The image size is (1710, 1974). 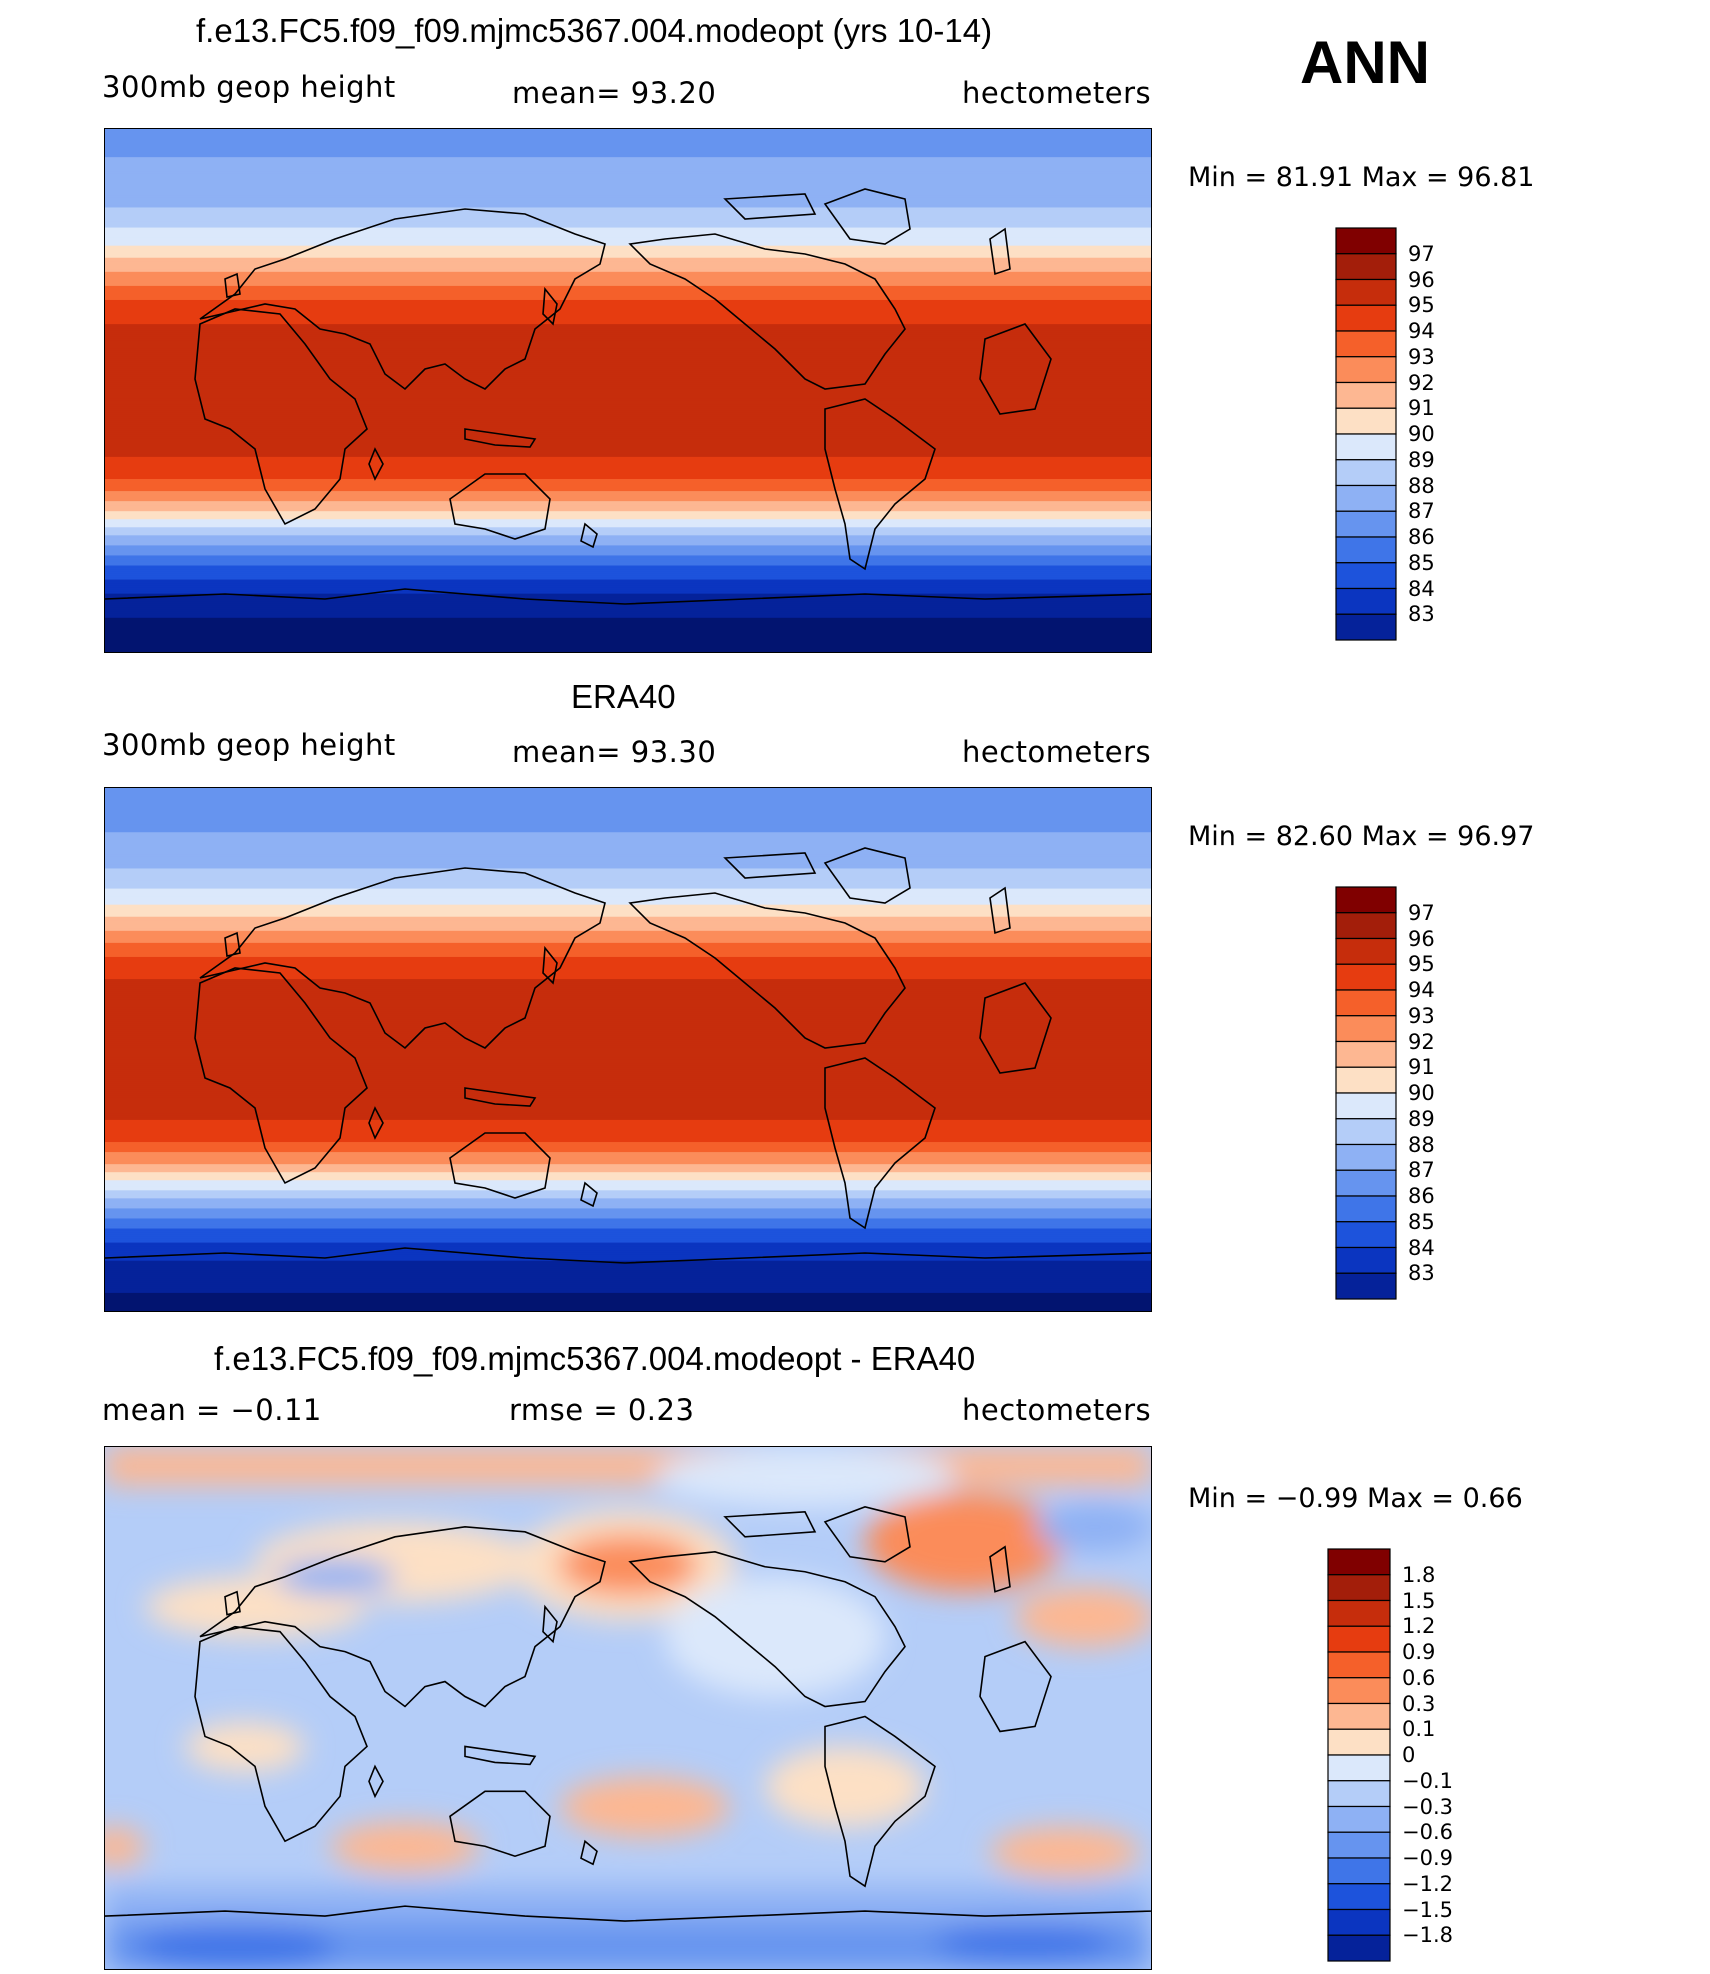 I want to click on diff-warm-sw, so click(x=125, y=1847).